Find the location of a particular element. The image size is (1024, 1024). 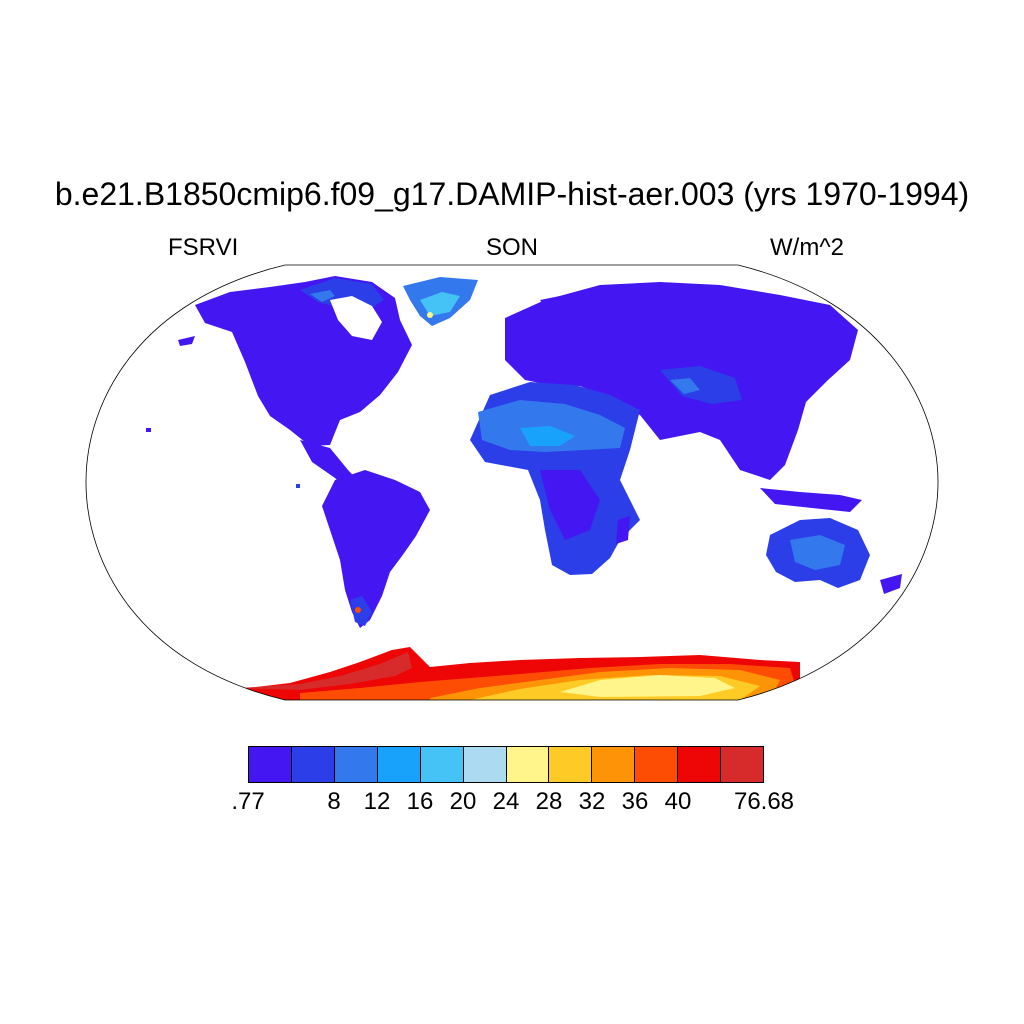

colorbar-tick-label: .77 is located at coordinates (248, 801).